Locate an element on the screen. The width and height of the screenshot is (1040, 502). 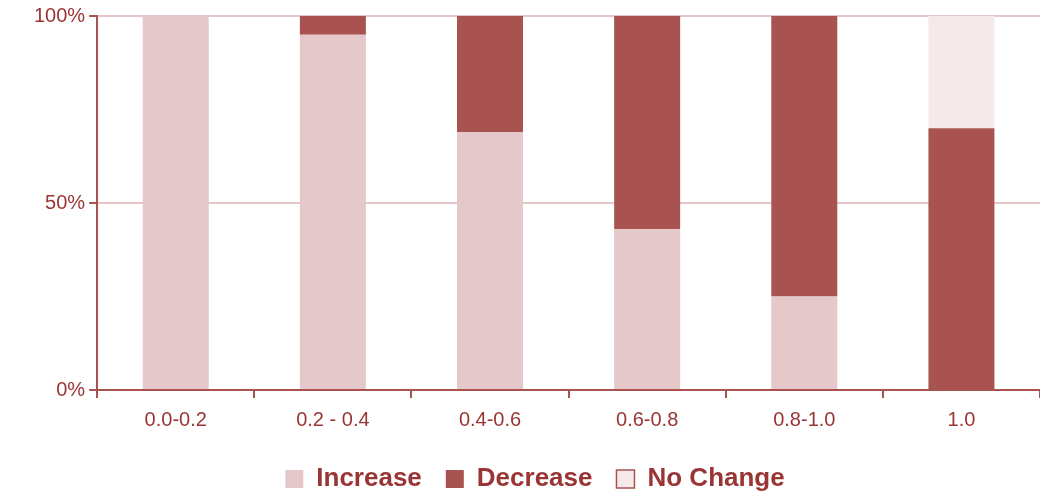
y-tick-label: 0% is located at coordinates (71, 388).